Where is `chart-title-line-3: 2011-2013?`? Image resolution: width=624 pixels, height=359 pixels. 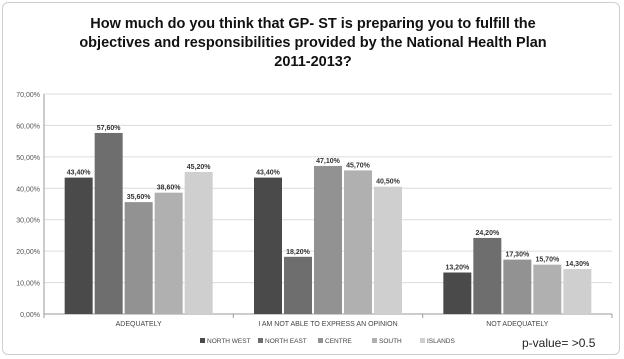
chart-title-line-3: 2011-2013? is located at coordinates (313, 62).